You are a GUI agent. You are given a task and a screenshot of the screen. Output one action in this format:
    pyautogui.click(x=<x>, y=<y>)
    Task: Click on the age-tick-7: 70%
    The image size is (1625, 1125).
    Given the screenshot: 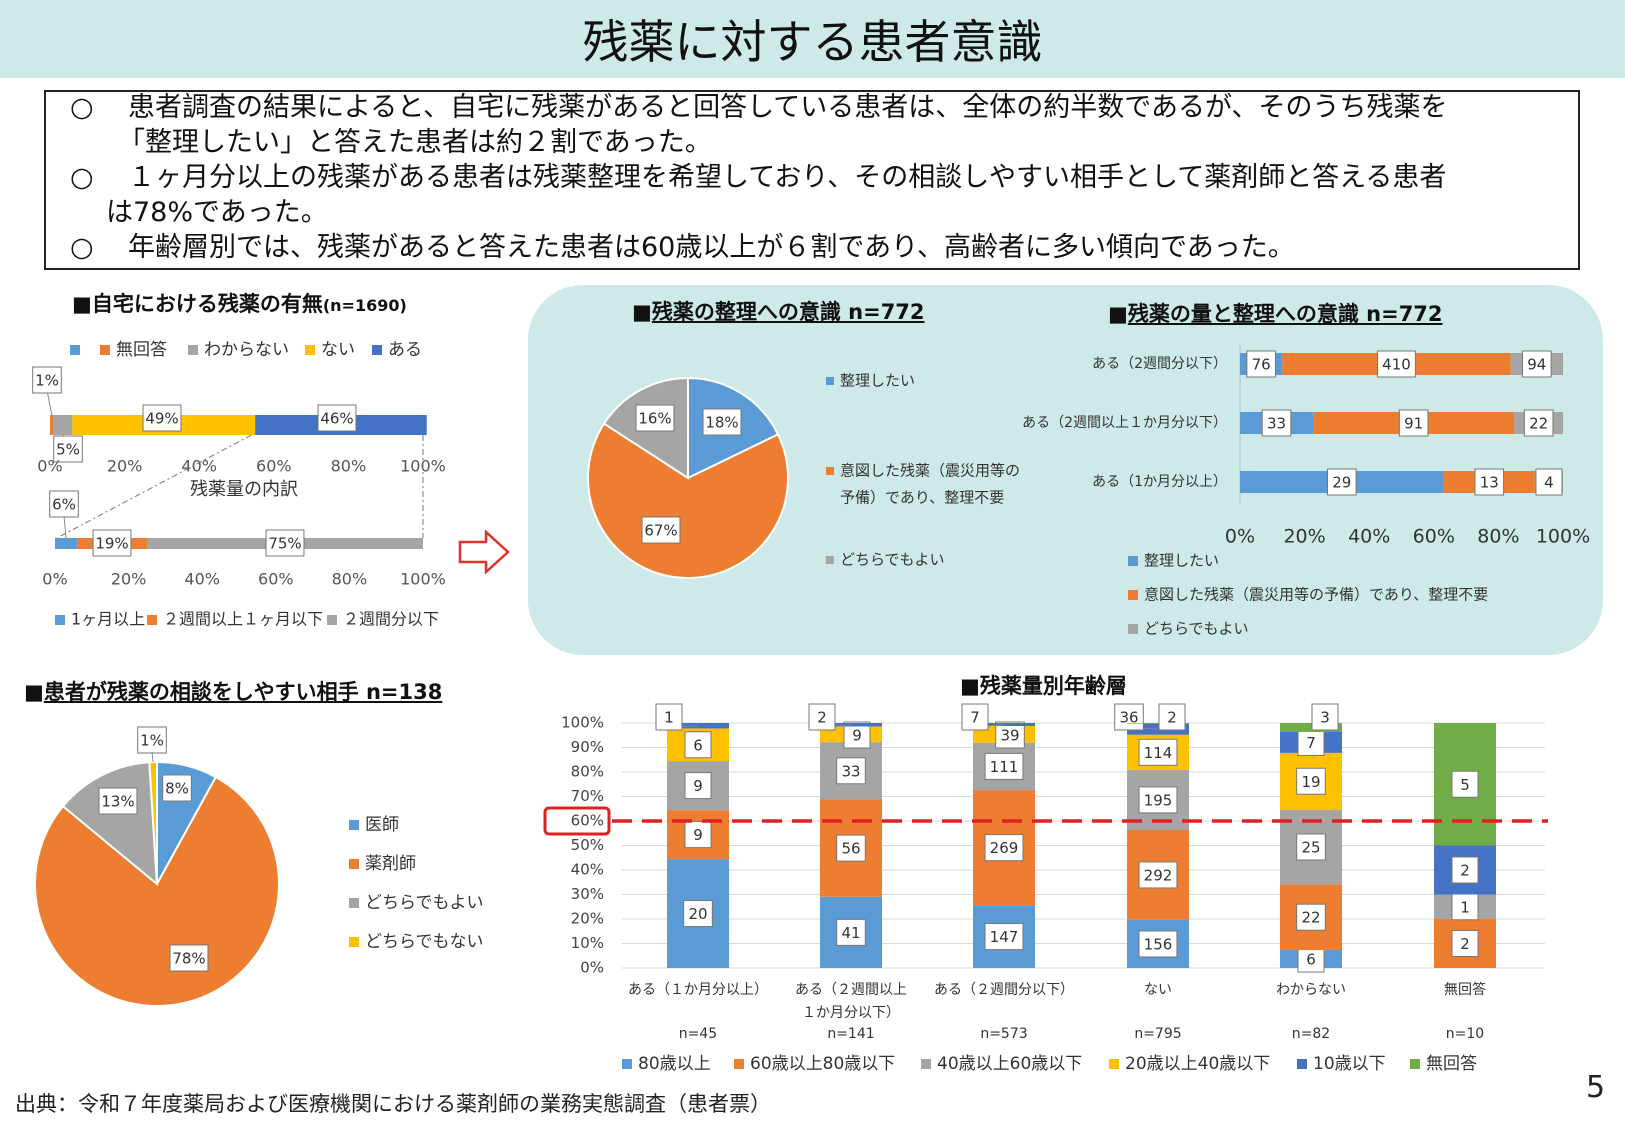 What is the action you would take?
    pyautogui.click(x=587, y=796)
    